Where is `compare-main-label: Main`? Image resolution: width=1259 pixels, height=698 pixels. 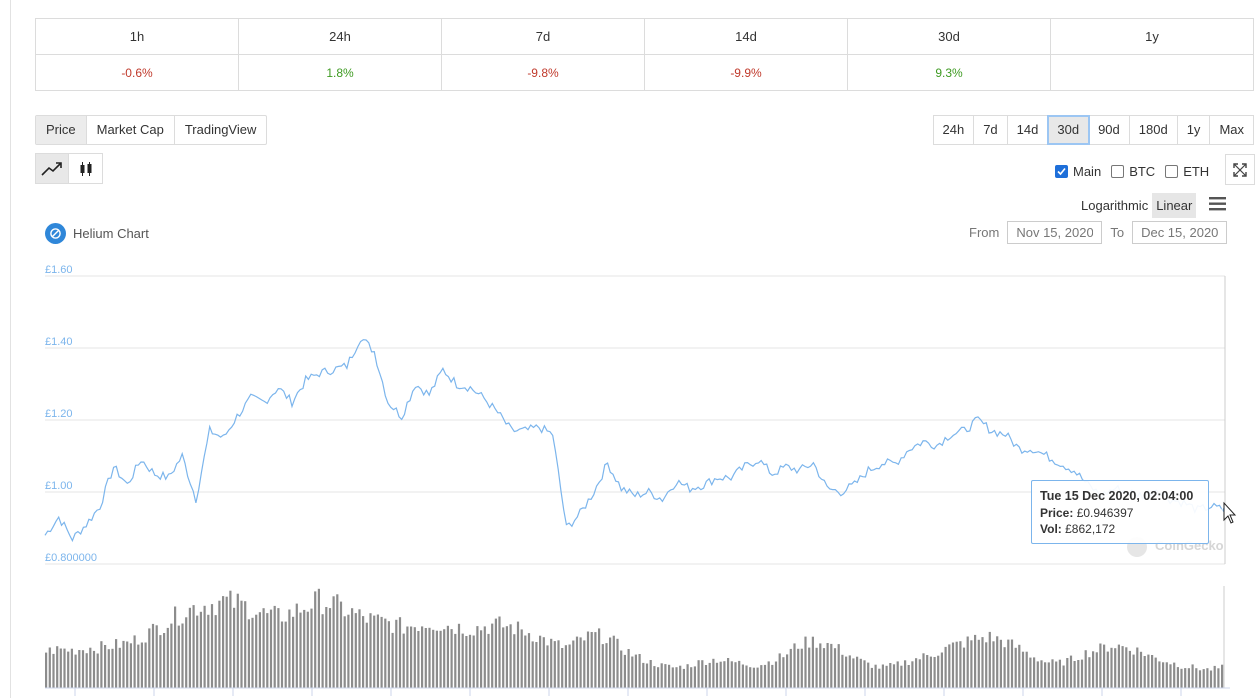 compare-main-label: Main is located at coordinates (1087, 171).